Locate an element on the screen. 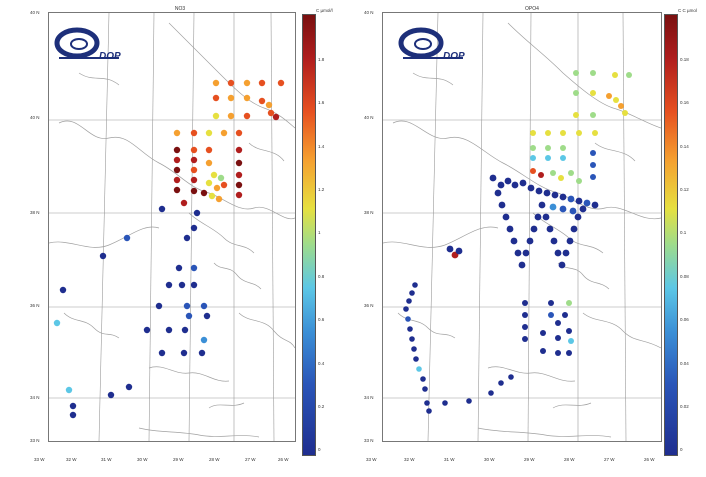 The height and width of the screenshot is (477, 706). left-lon-label: 30 W is located at coordinates (142, 459).